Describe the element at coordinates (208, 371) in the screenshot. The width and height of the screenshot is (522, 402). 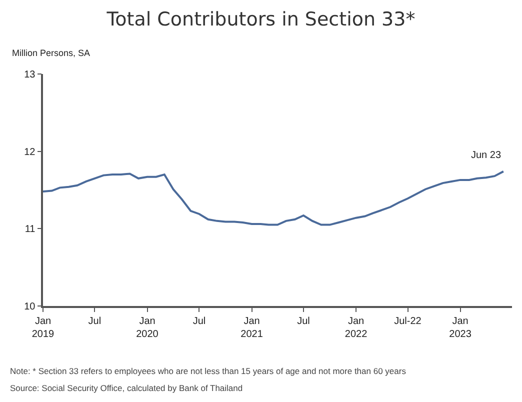
I see `text: Note: * Section 33 refers to employees who are not less than 15 years of age and not more than 60 years` at that location.